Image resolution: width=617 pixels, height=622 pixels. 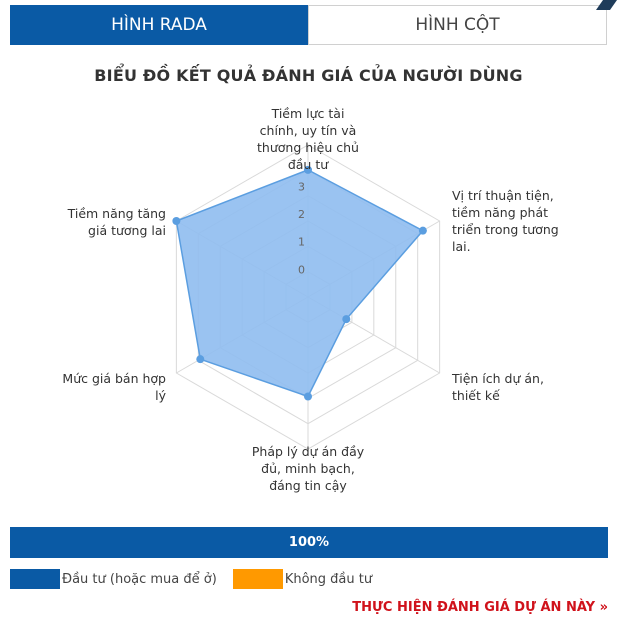 I want to click on tick-label: 2, so click(x=301, y=214).